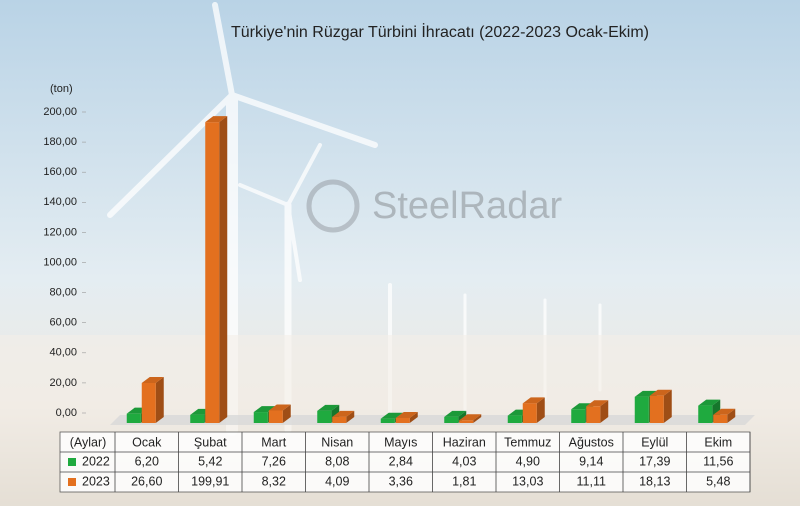  I want to click on data-label: 11,11, so click(591, 481).